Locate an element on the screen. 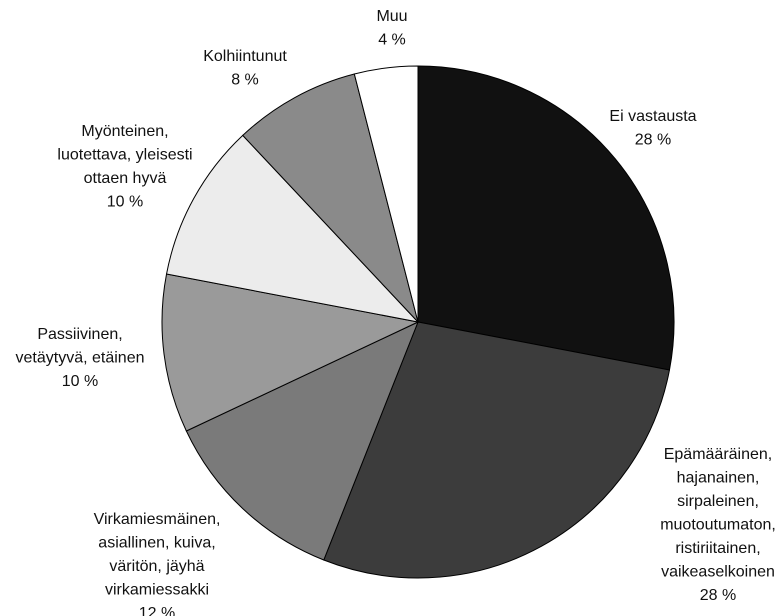 This screenshot has width=781, height=616. value-label: 8 % is located at coordinates (245, 80).